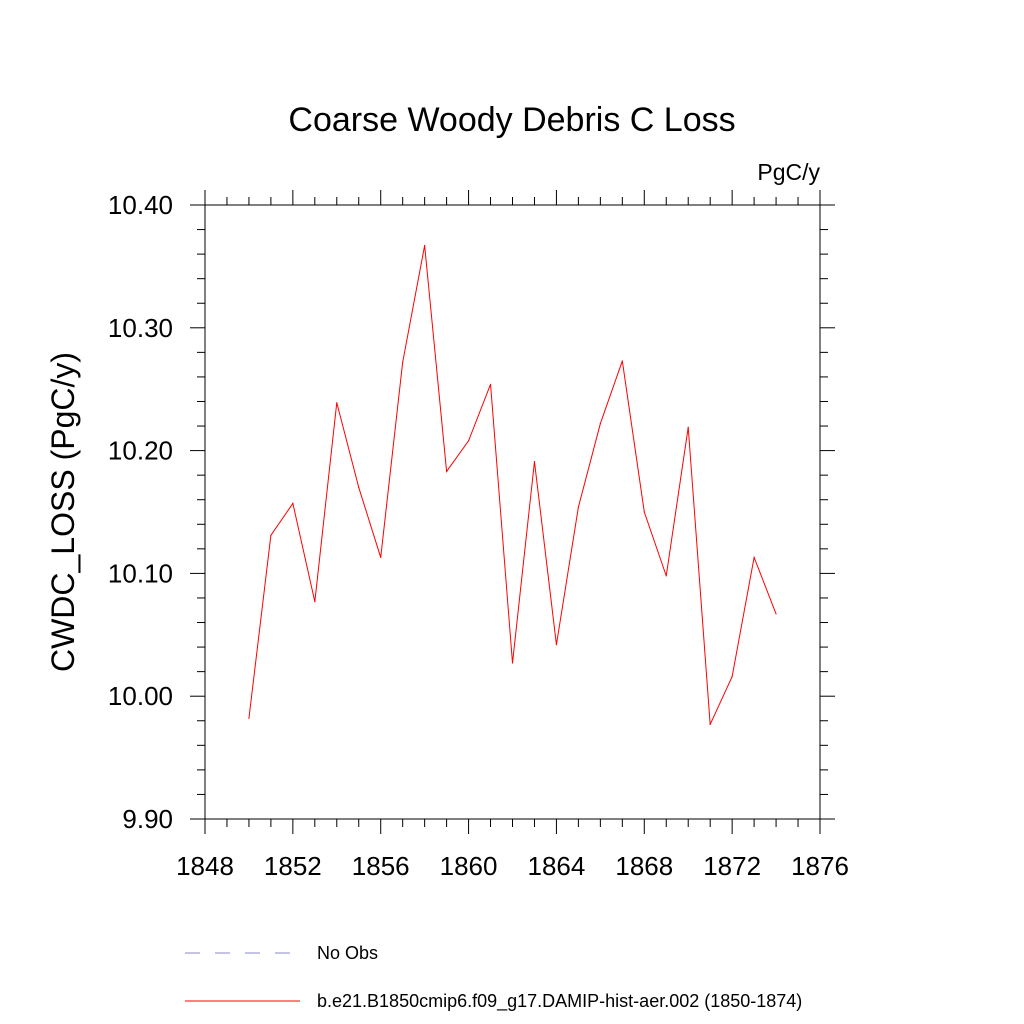  Describe the element at coordinates (140, 205) in the screenshot. I see `y-tick-label: 10.40` at that location.